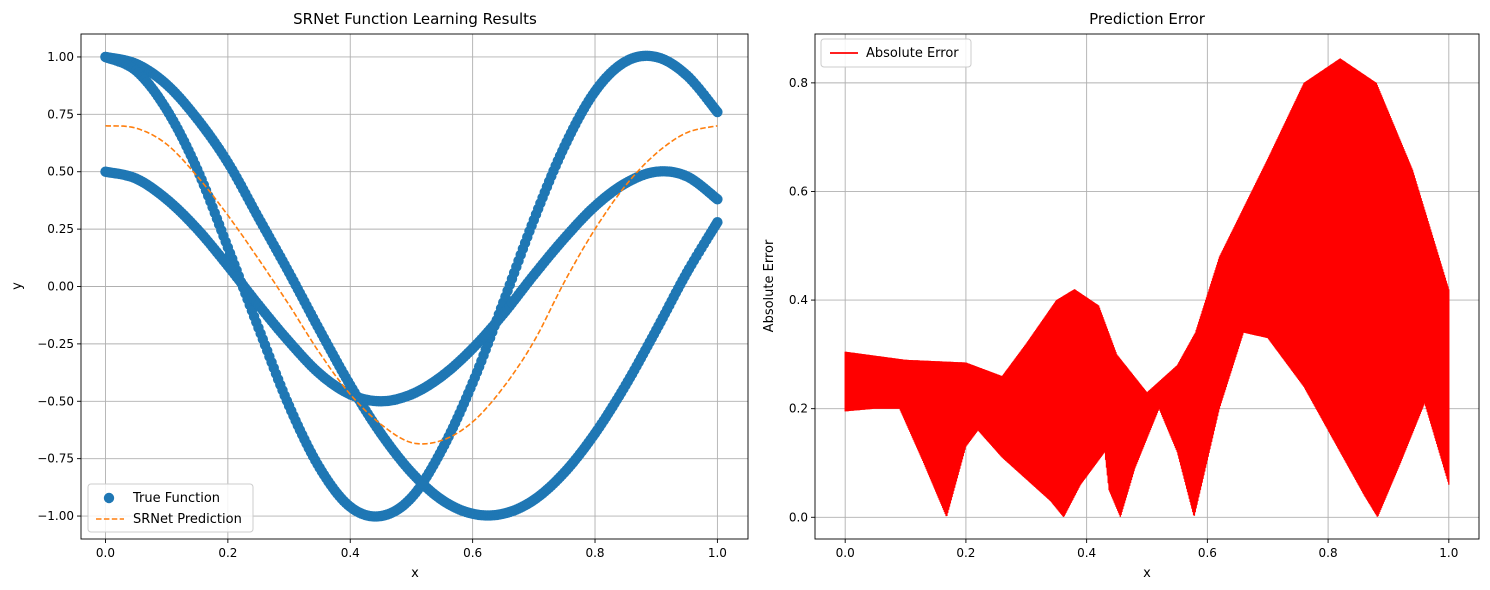 The image size is (1490, 590). Describe the element at coordinates (798, 409) in the screenshot. I see `y-tick-label: 0.2` at that location.